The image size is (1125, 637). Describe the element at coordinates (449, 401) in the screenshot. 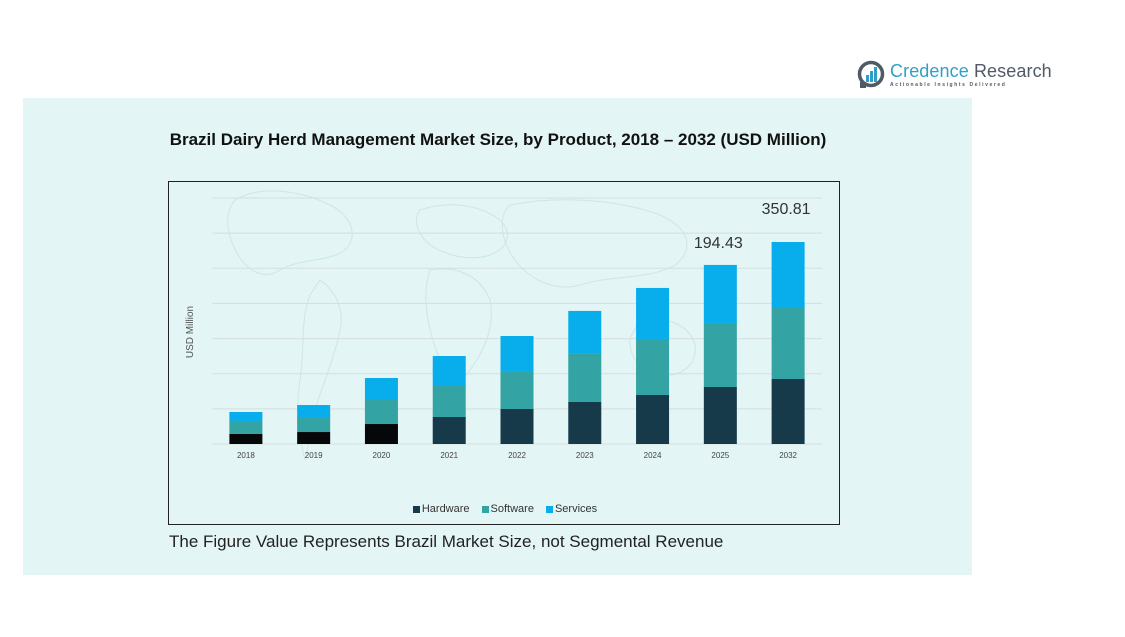

I see `bar-segment-software-2021` at that location.